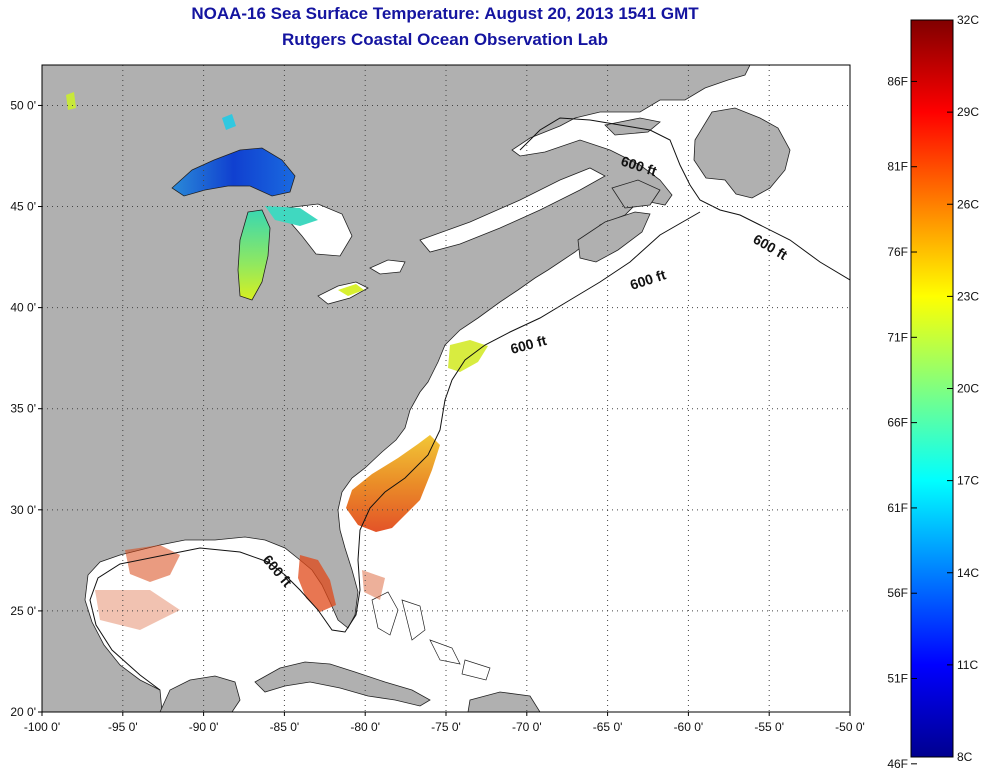  Describe the element at coordinates (285, 727) in the screenshot. I see `lon-tick-label: -85 0'` at that location.